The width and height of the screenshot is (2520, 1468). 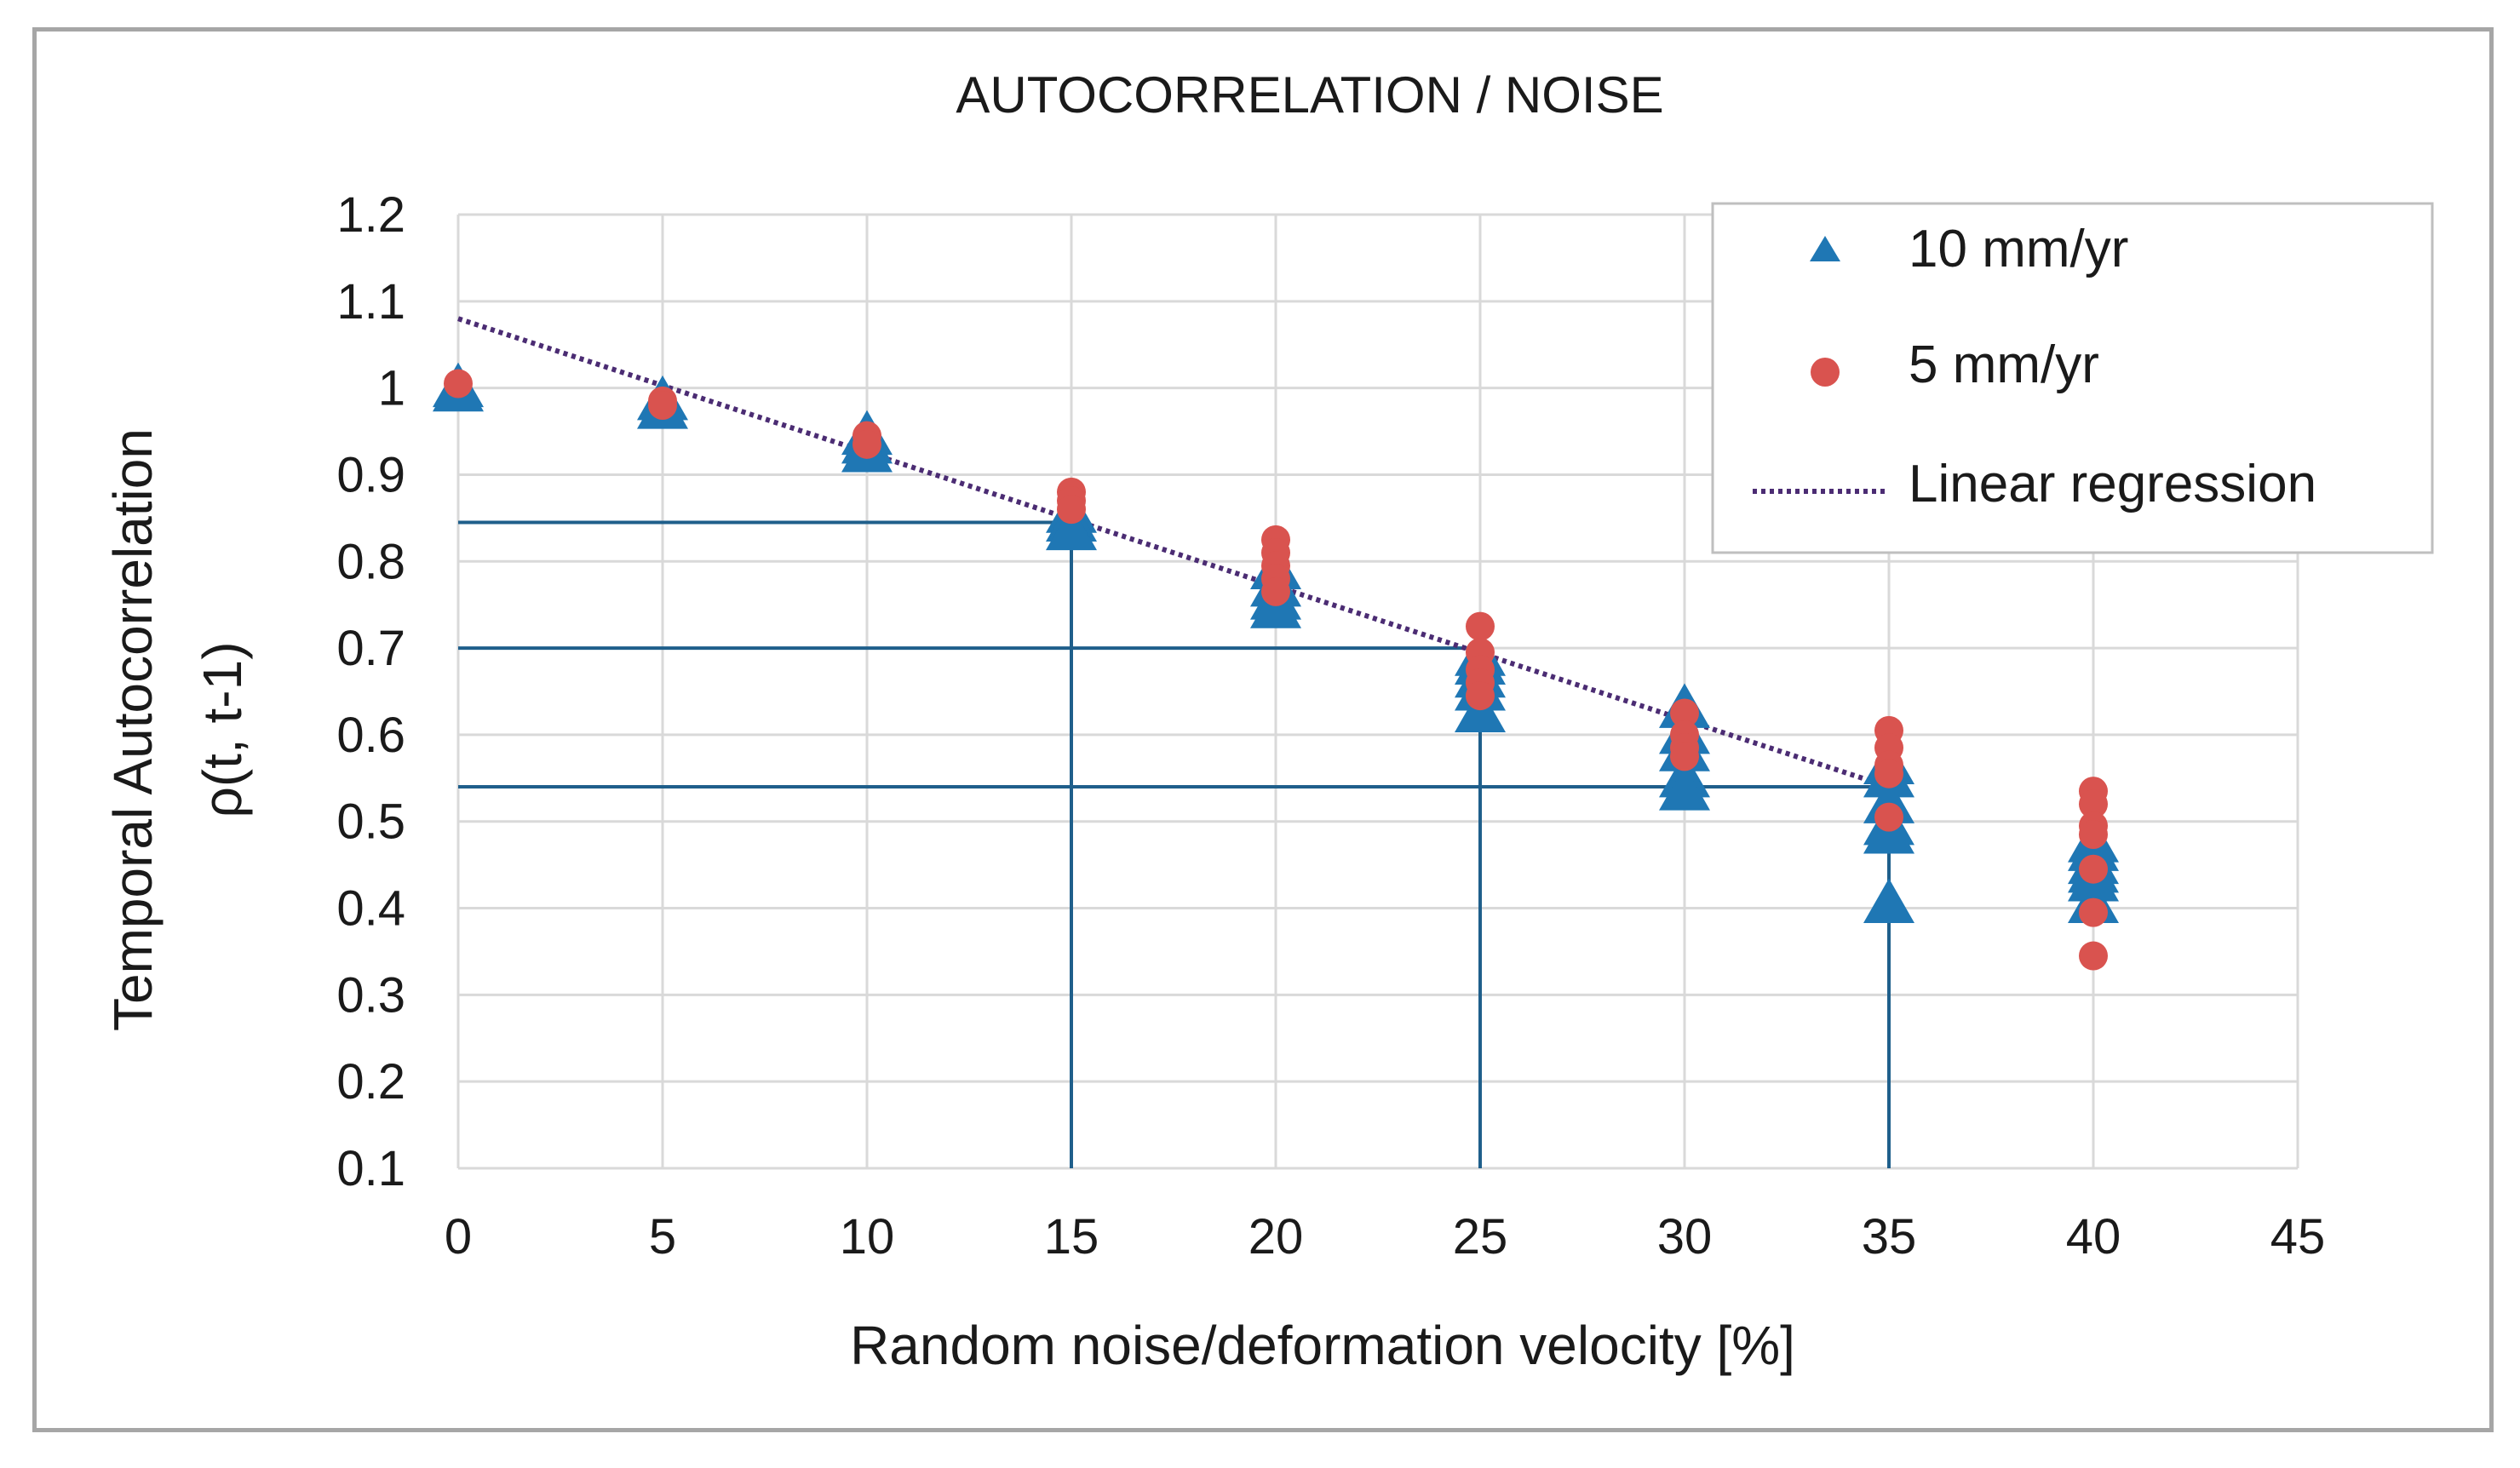 I want to click on y-tick-label-5: 0.6, so click(x=370, y=735).